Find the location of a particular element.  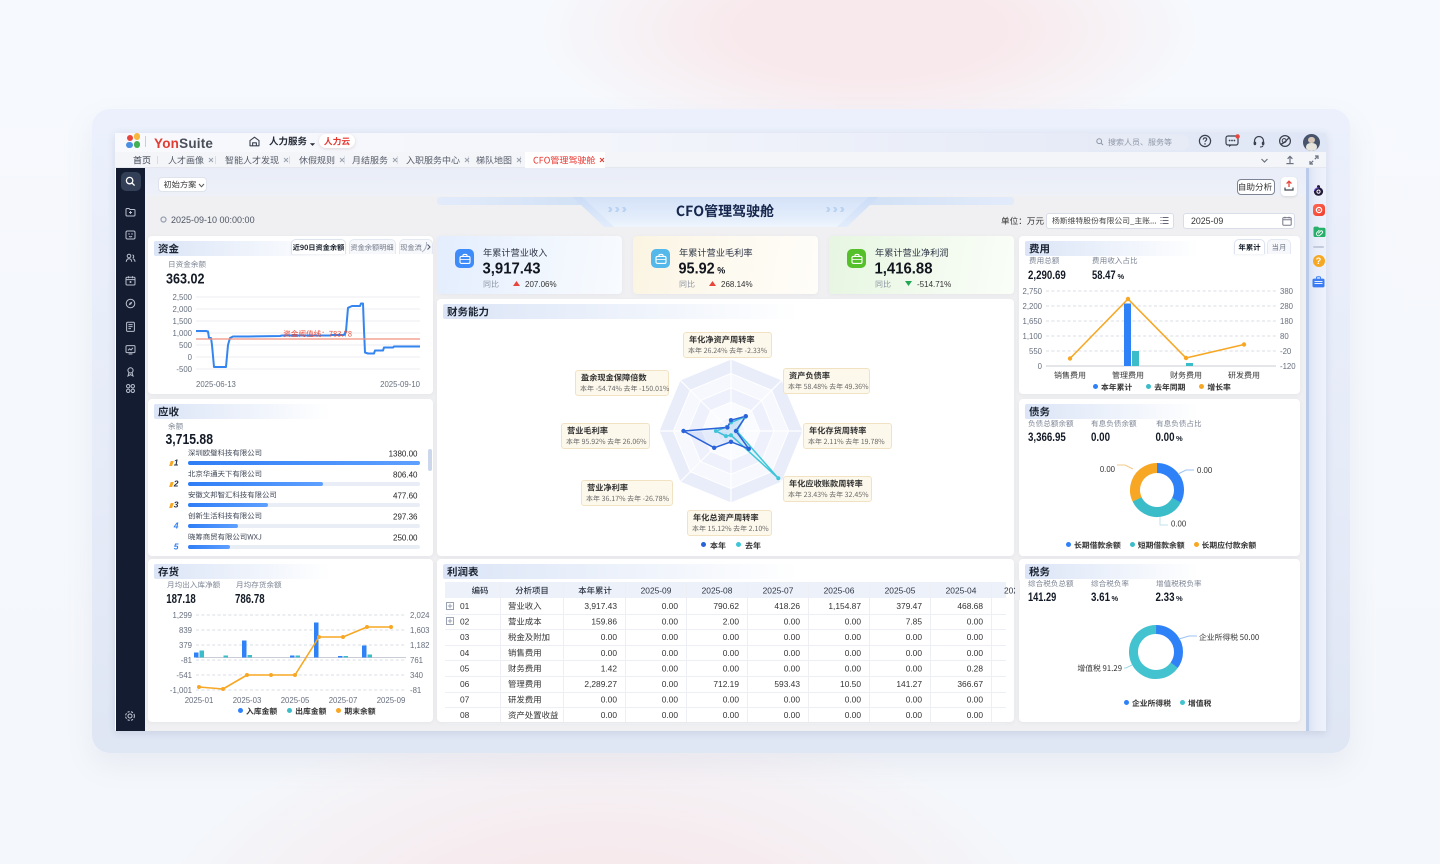

svg-text: 2,000 is located at coordinates (182, 309).